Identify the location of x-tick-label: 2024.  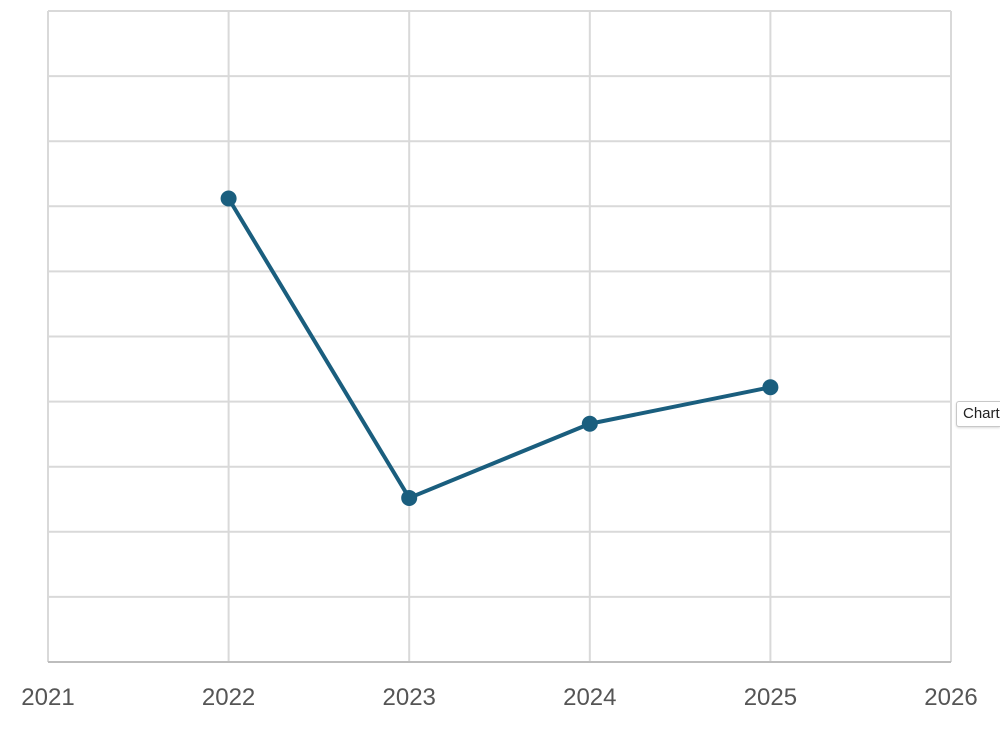
(589, 697).